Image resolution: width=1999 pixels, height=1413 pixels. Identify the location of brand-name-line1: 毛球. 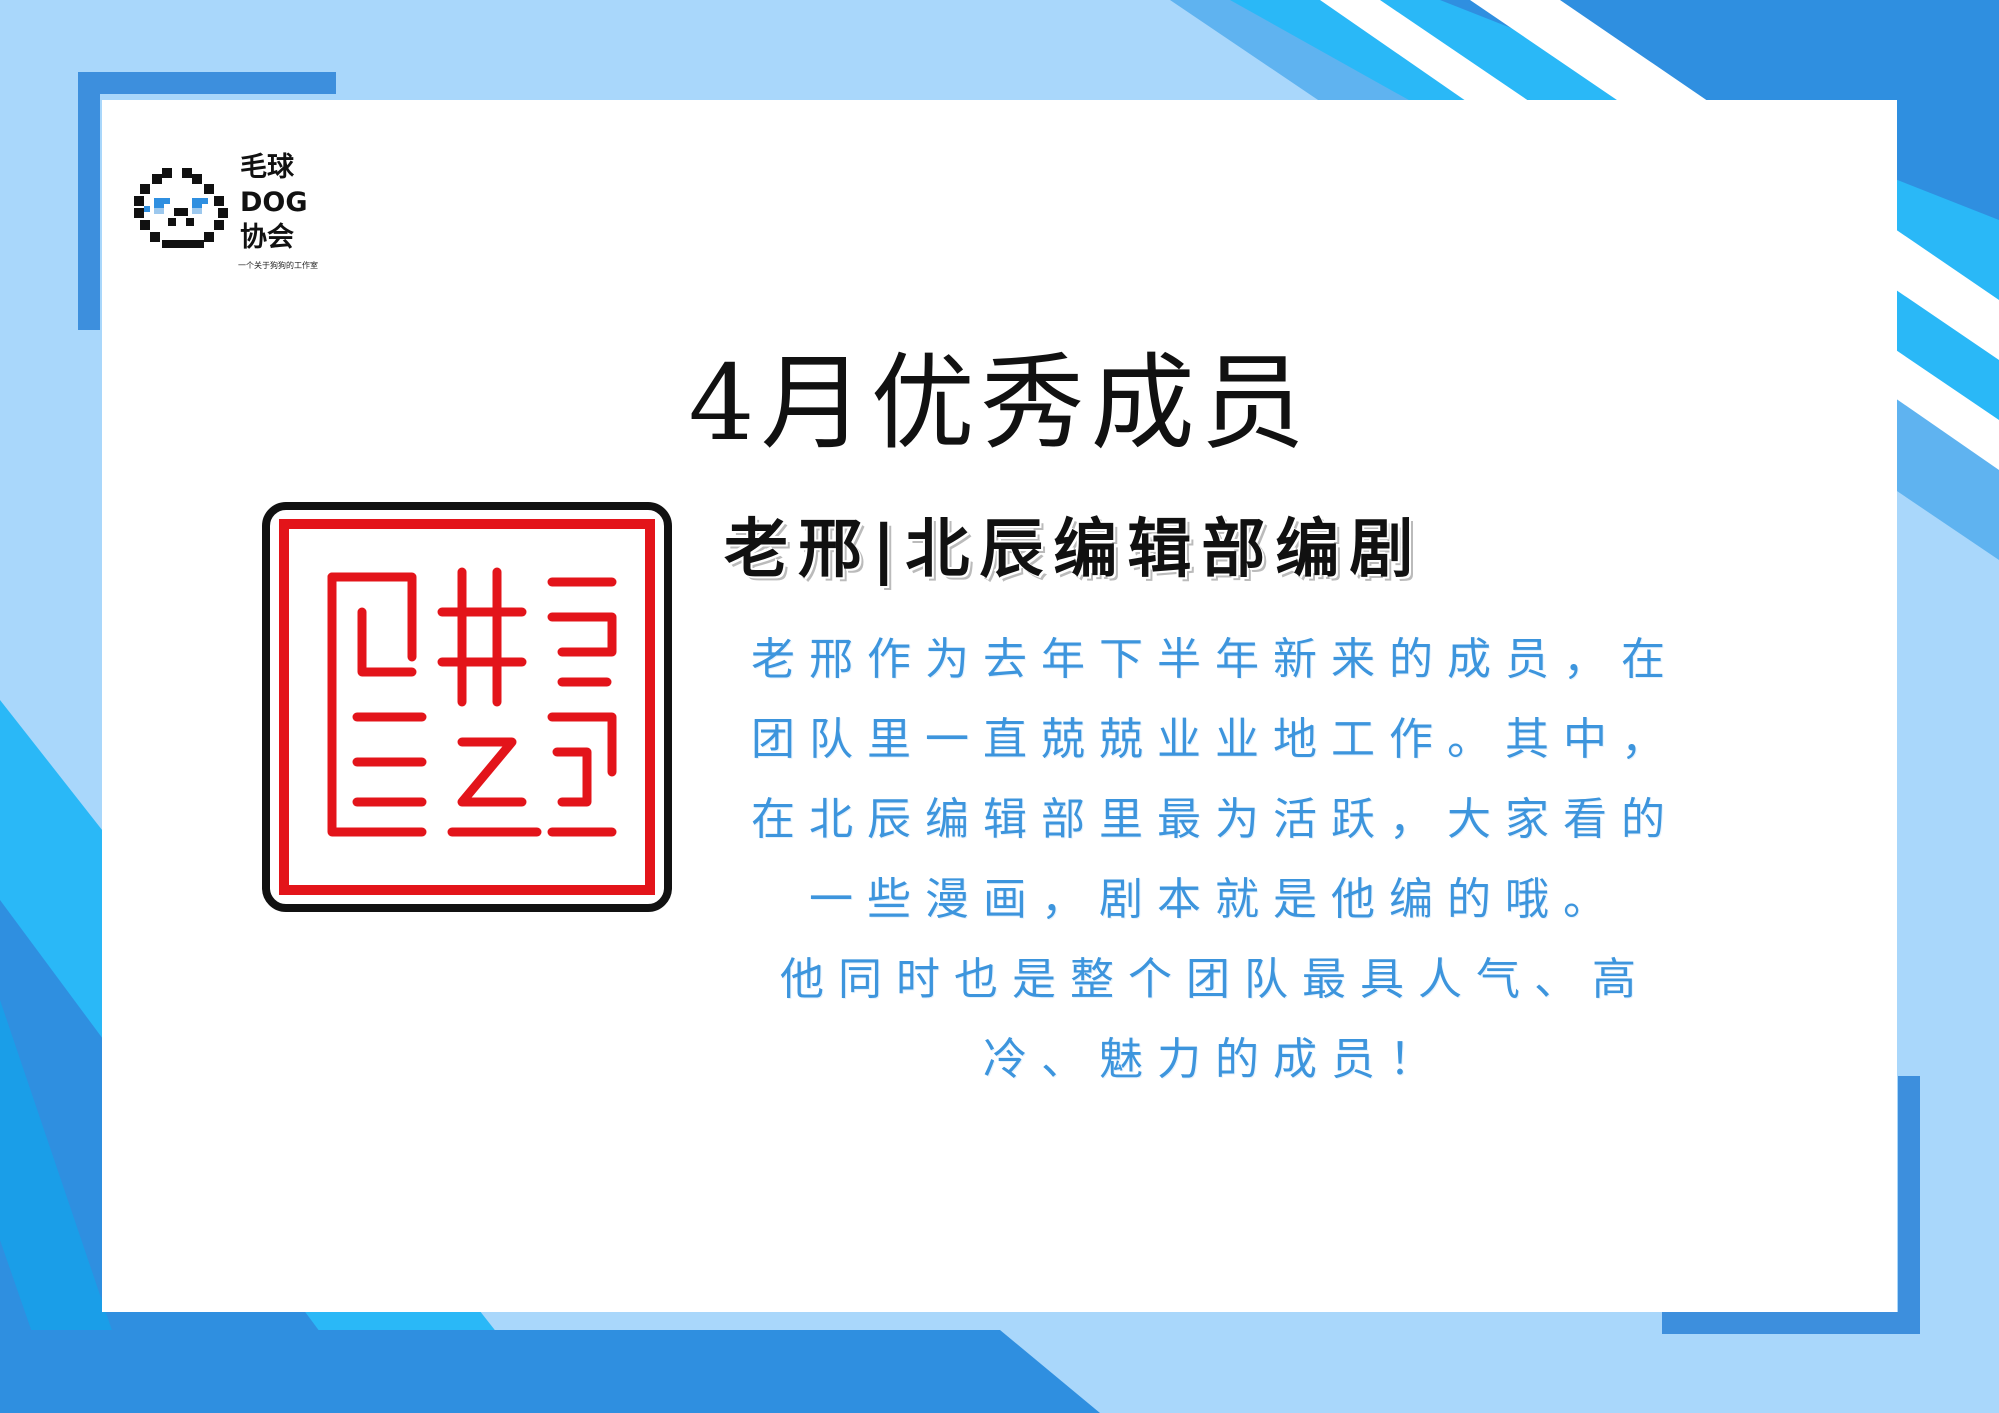
(300, 167).